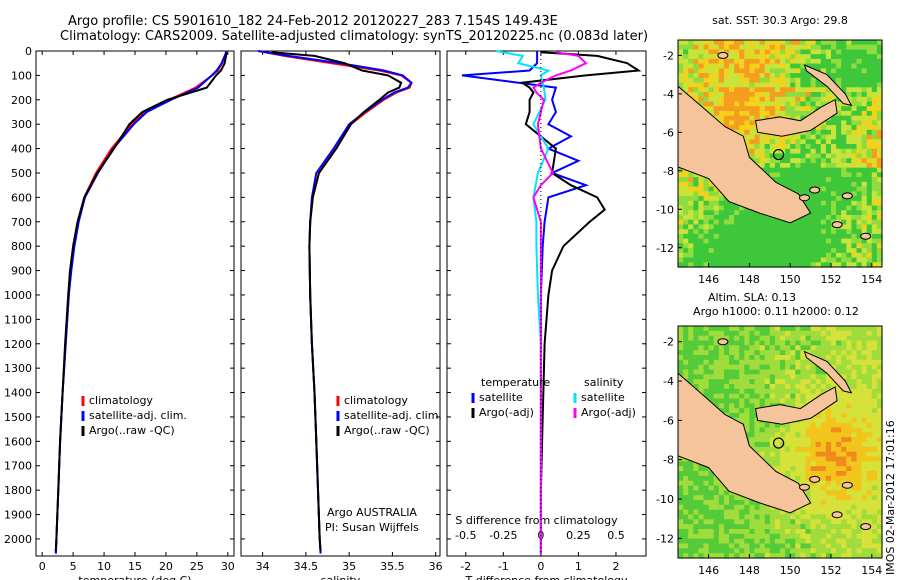 This screenshot has width=900, height=580. What do you see at coordinates (668, 381) in the screenshot?
I see `sla-lat-tick--4: -4` at bounding box center [668, 381].